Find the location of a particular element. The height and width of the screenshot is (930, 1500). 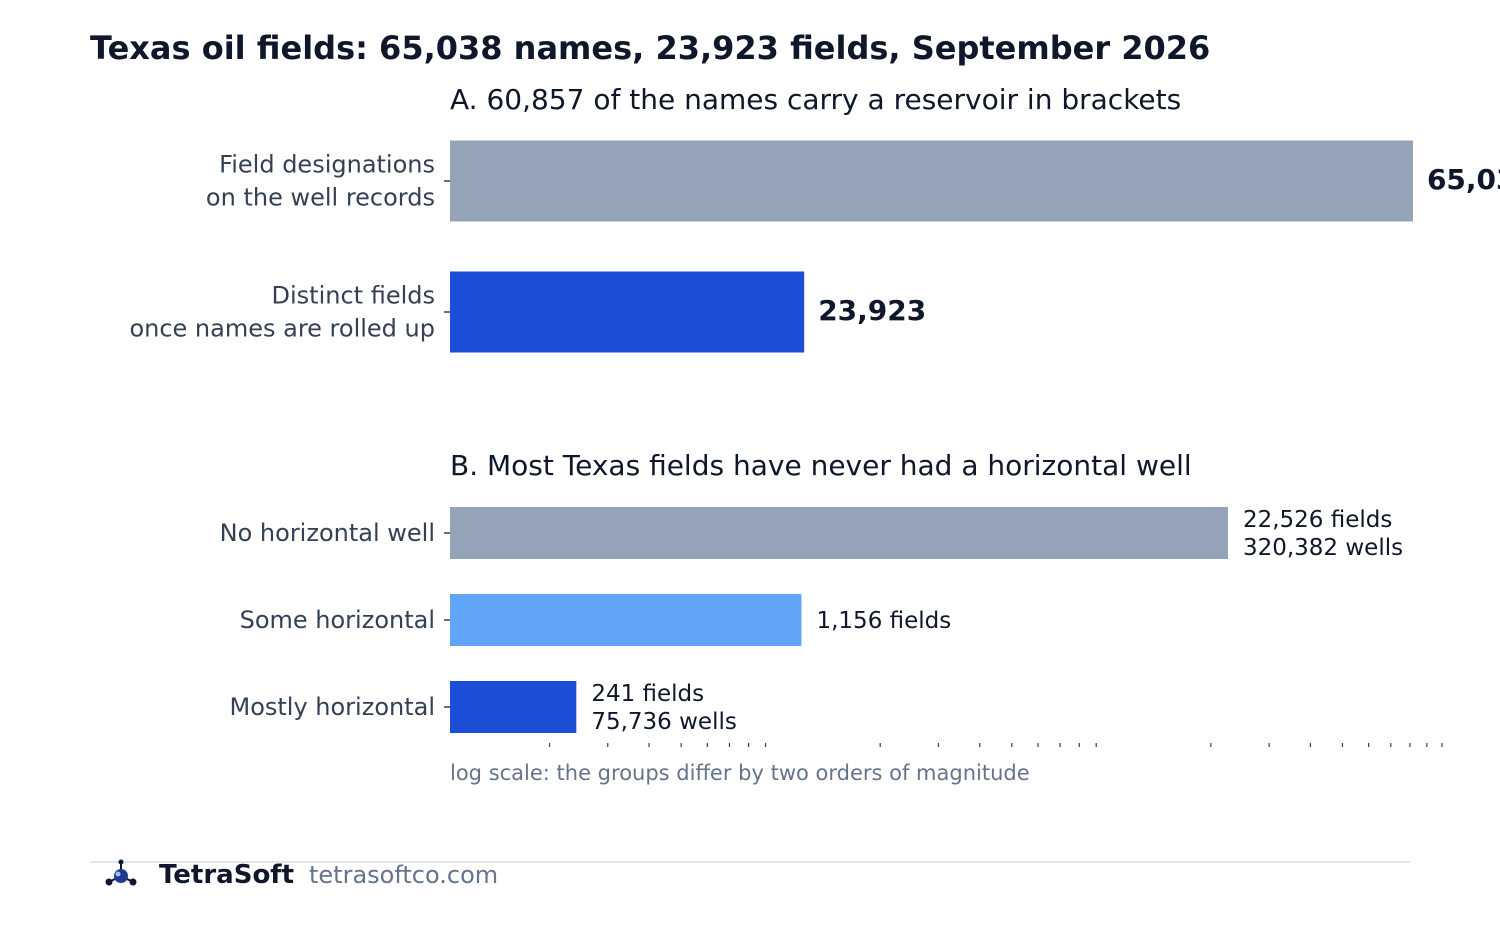

category-label-a-0-line: Field designations is located at coordinates (327, 165).